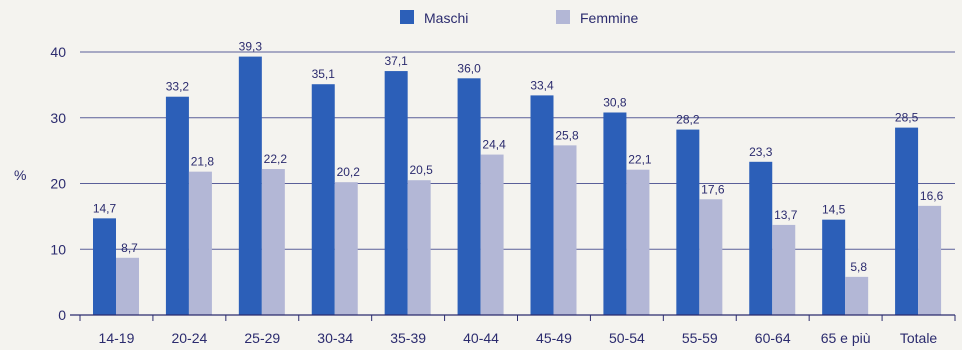 This screenshot has height=350, width=962. I want to click on x-tick-label: 30-34, so click(335, 338).